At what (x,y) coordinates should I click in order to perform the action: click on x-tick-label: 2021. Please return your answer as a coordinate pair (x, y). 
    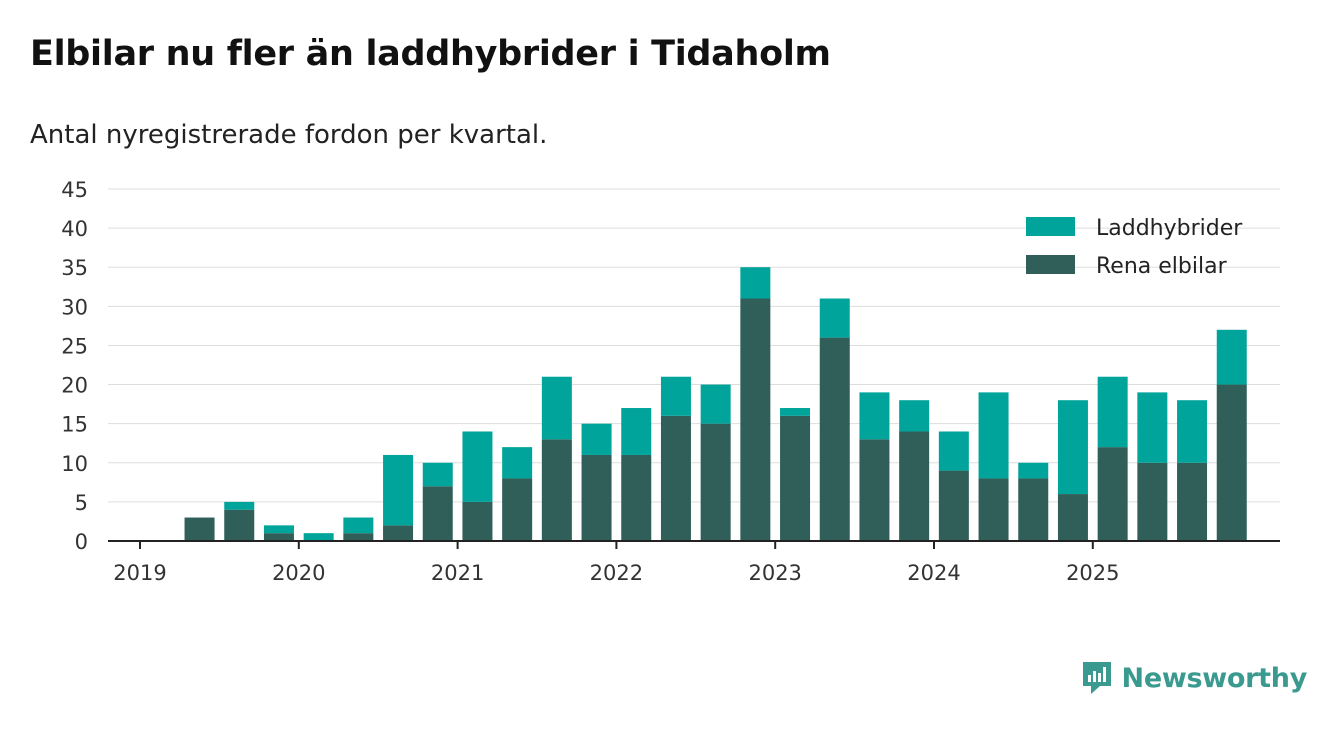
    Looking at the image, I should click on (457, 573).